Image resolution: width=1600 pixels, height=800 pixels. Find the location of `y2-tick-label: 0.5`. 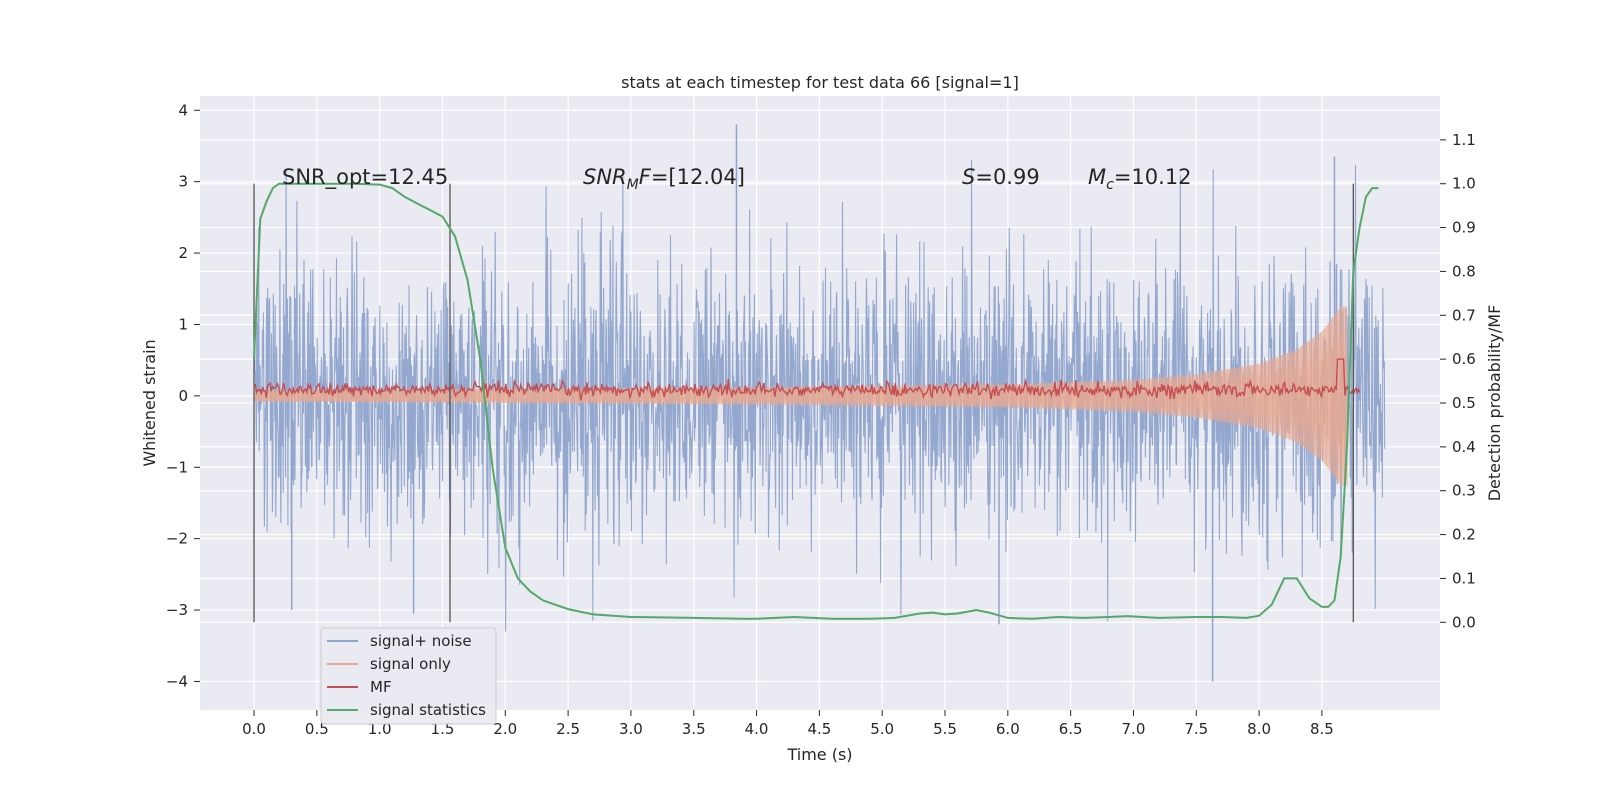

y2-tick-label: 0.5 is located at coordinates (1464, 403).